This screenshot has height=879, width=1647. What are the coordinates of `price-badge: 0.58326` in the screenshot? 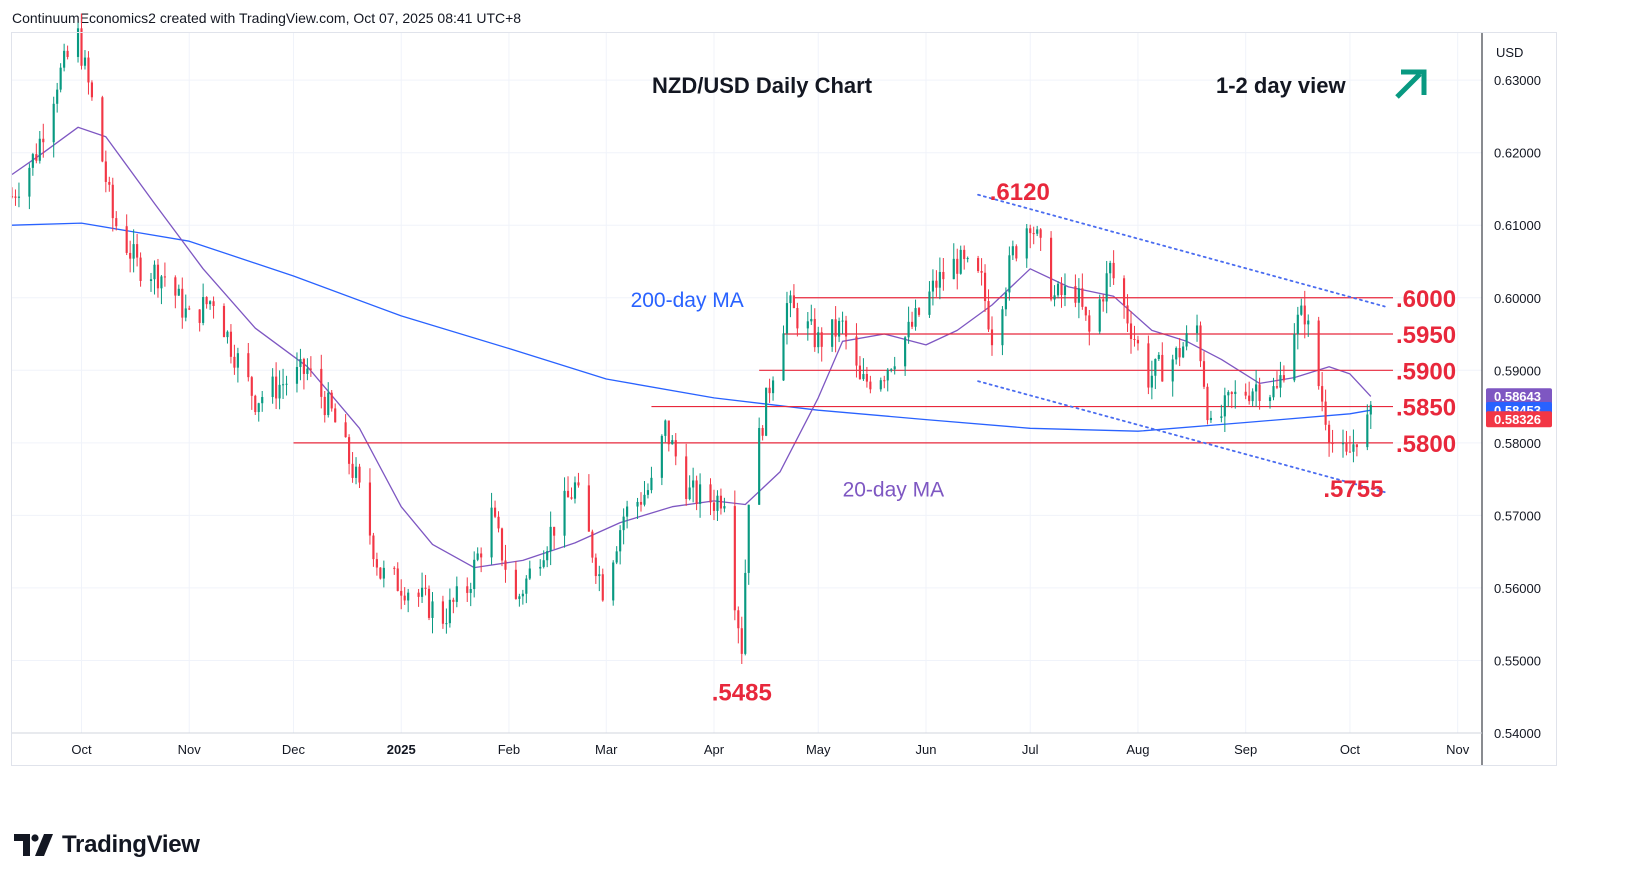 It's located at (1519, 419).